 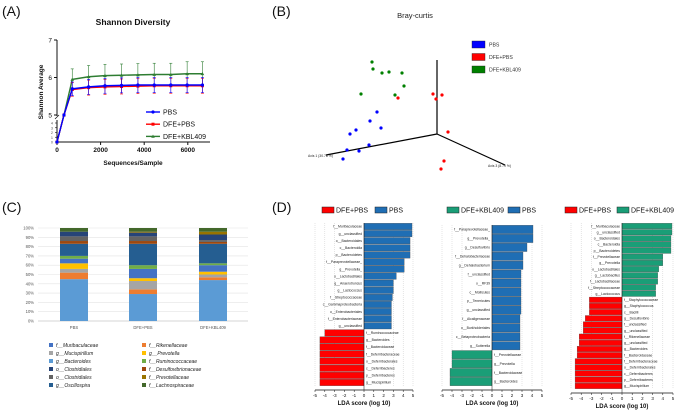 I want to click on lda-bar-label: o__Deferribacterales, so click(x=640, y=368).